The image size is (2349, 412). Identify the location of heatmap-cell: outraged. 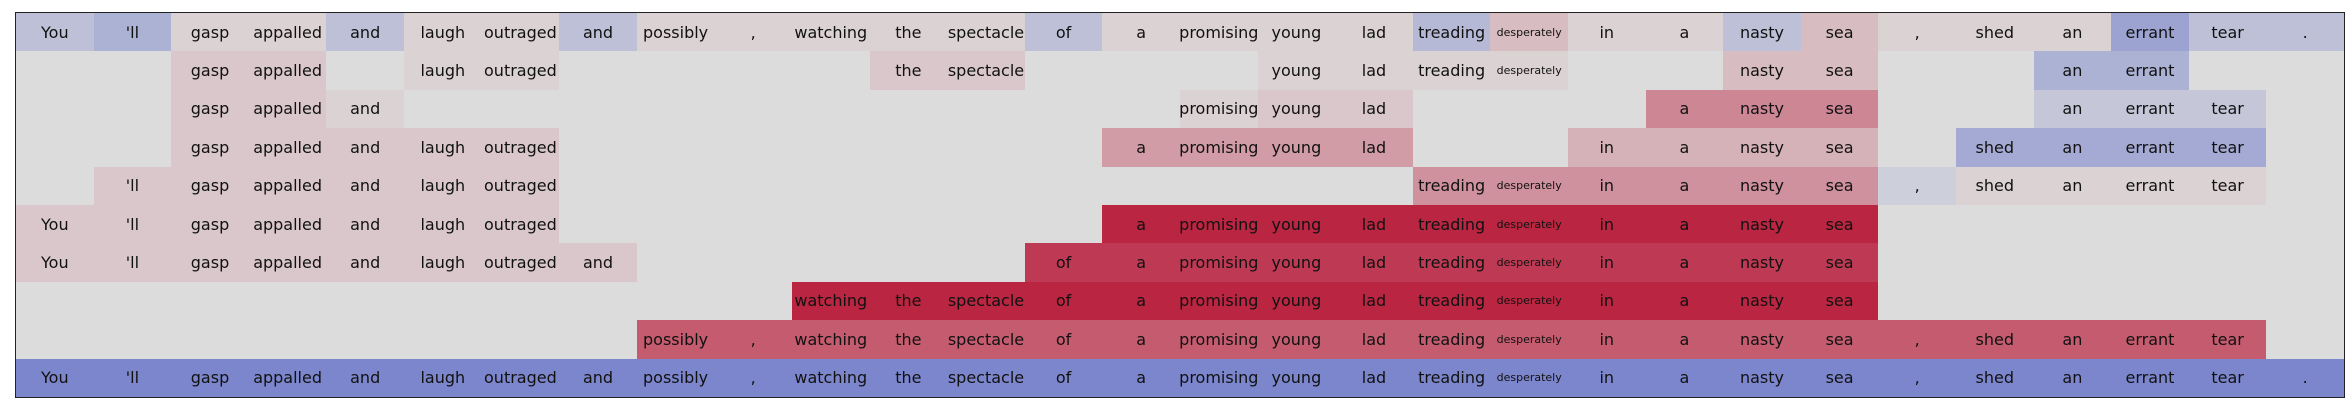
(520, 377).